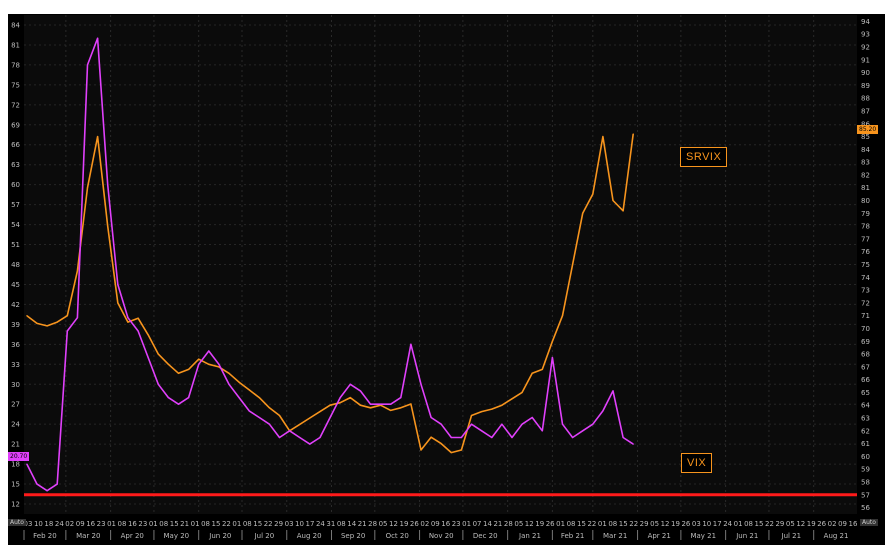  I want to click on right-tick-label: 74, so click(865, 278).